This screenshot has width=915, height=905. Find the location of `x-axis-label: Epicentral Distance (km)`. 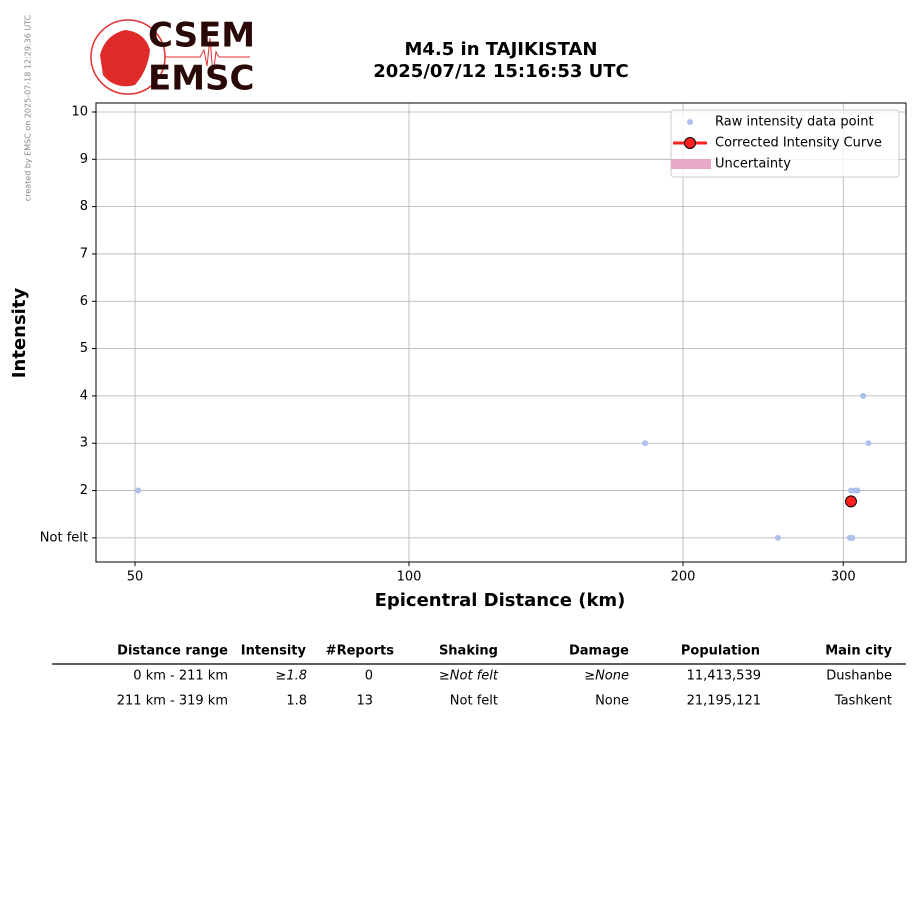

x-axis-label: Epicentral Distance (km) is located at coordinates (500, 600).